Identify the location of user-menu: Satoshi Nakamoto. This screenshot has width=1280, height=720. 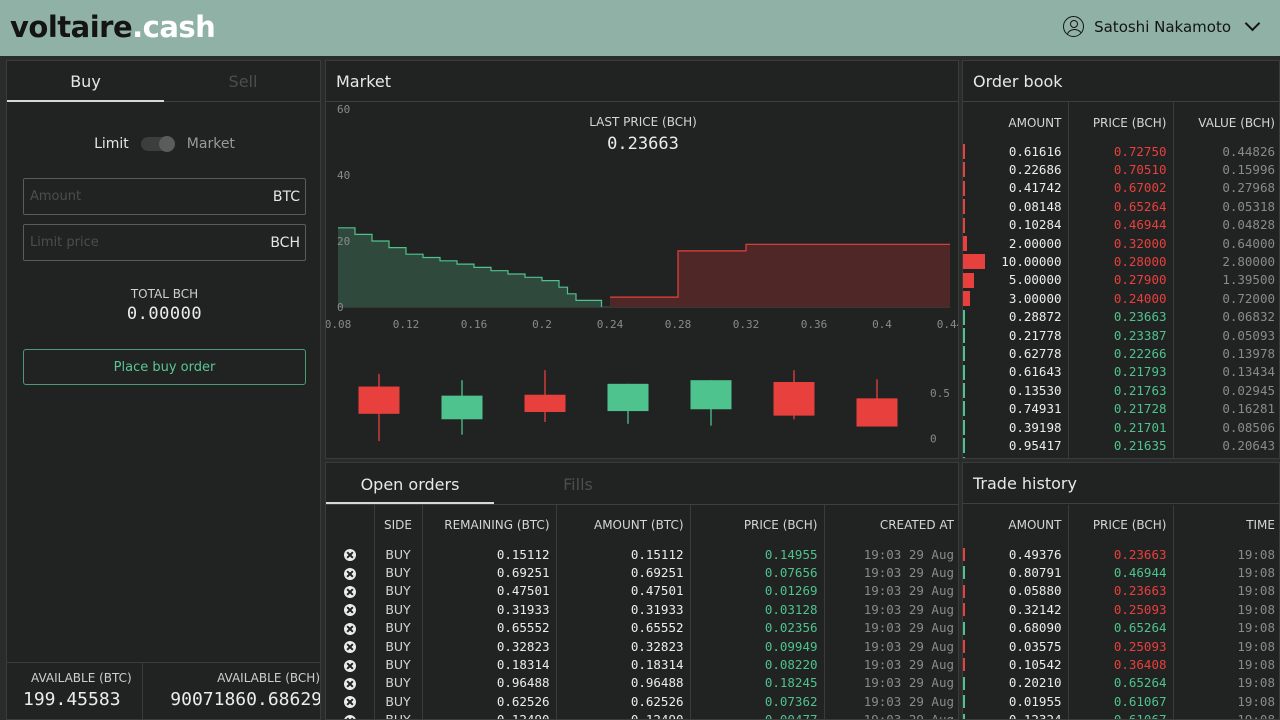
(1162, 26).